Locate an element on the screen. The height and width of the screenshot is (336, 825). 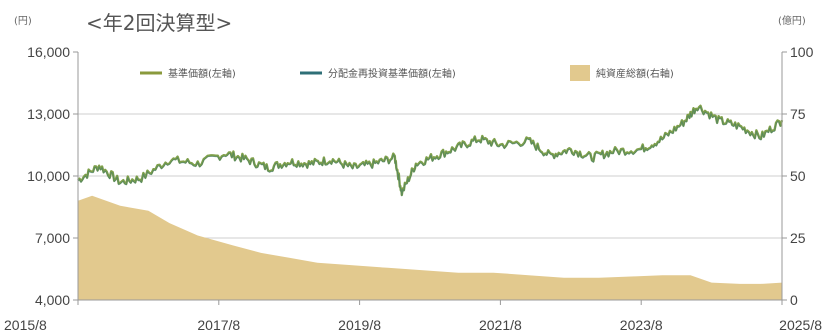
left-tick-label: 13,000 is located at coordinates (48, 114).